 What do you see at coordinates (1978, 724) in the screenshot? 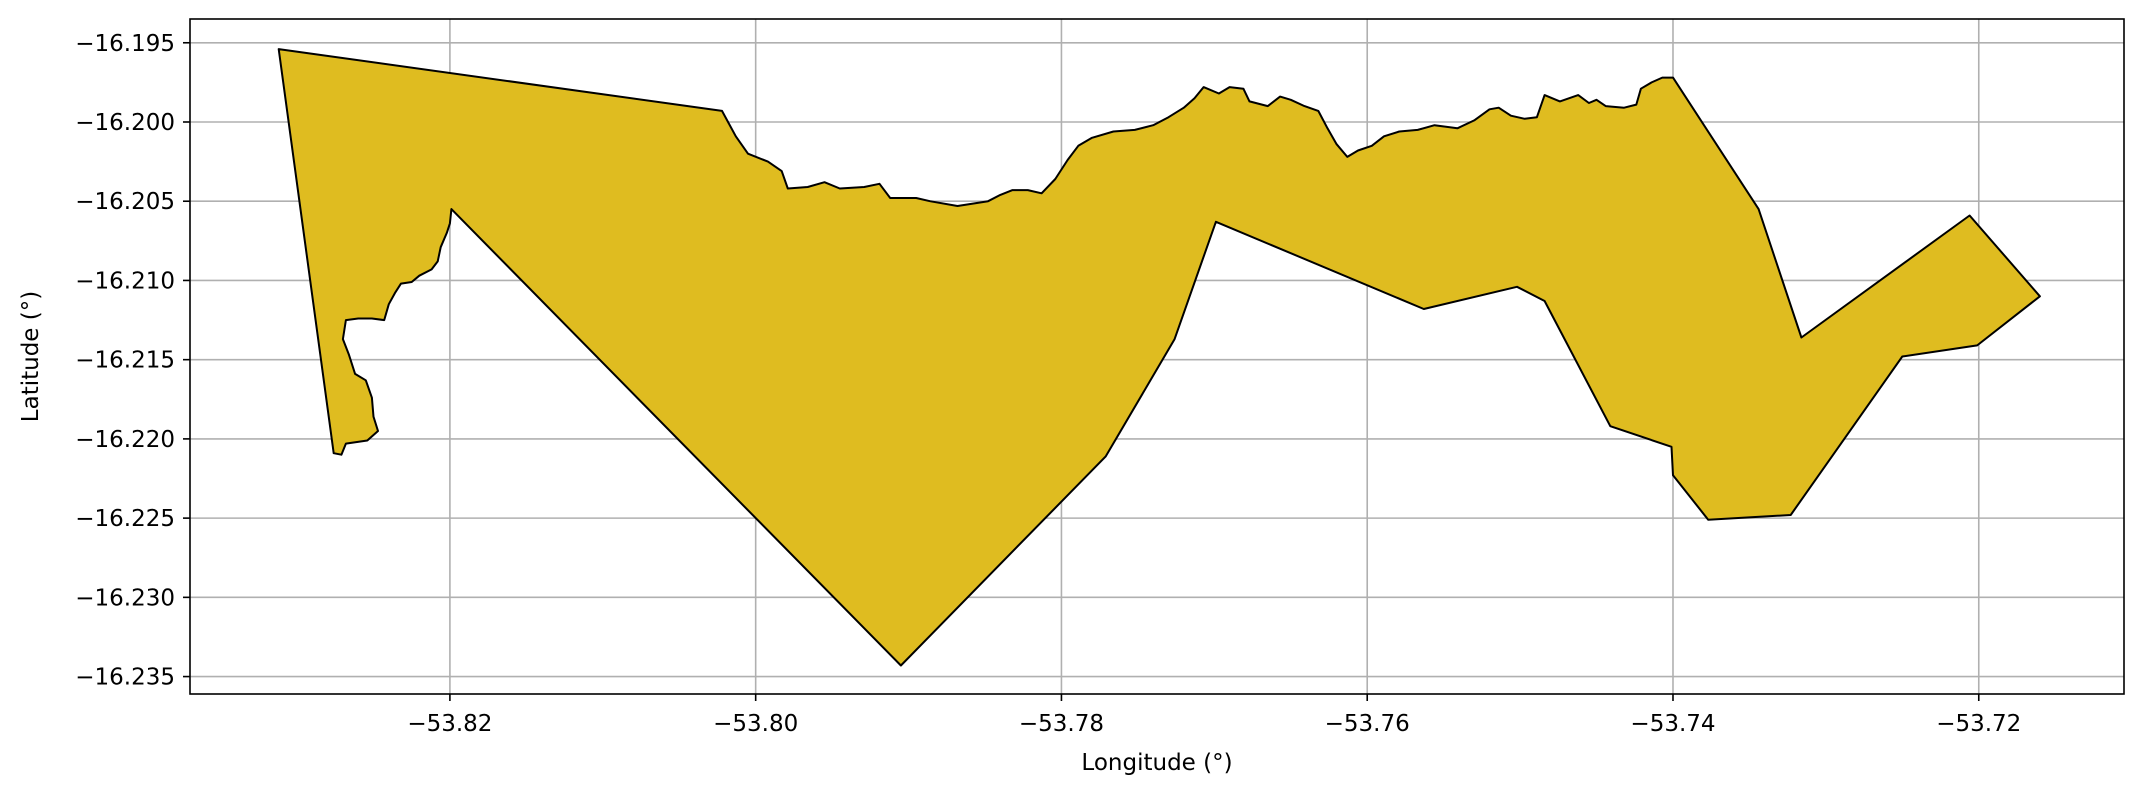
I see `x-tick-label: −53.72` at bounding box center [1978, 724].